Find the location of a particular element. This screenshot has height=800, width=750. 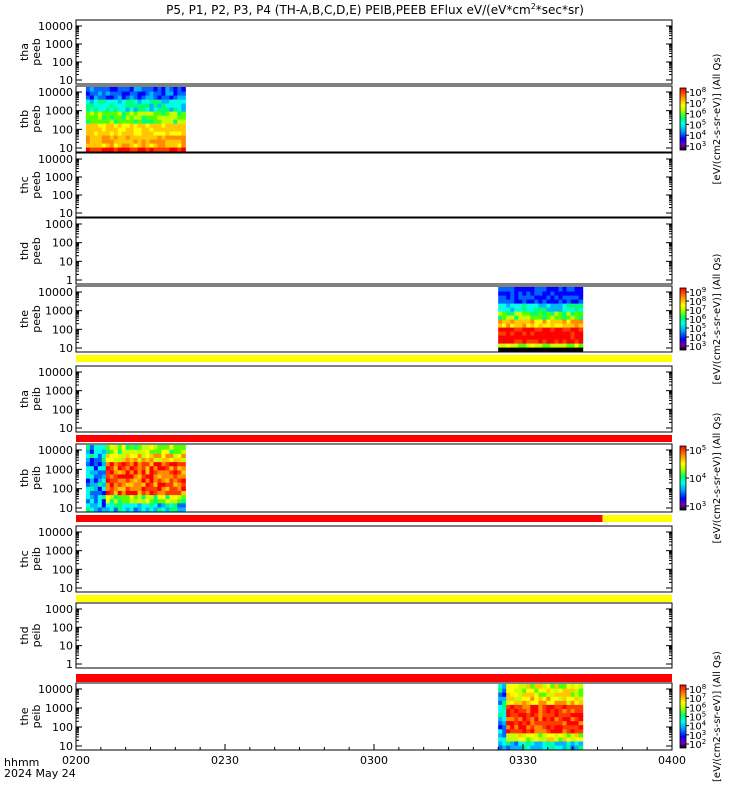

status-bar-the-peeb is located at coordinates (374, 358).